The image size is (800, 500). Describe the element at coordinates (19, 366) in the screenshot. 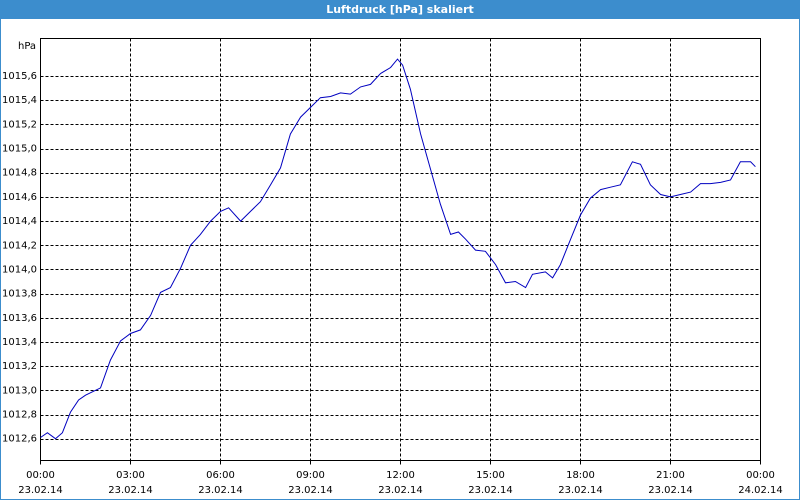

I see `y-tick-label: 1013,2` at that location.